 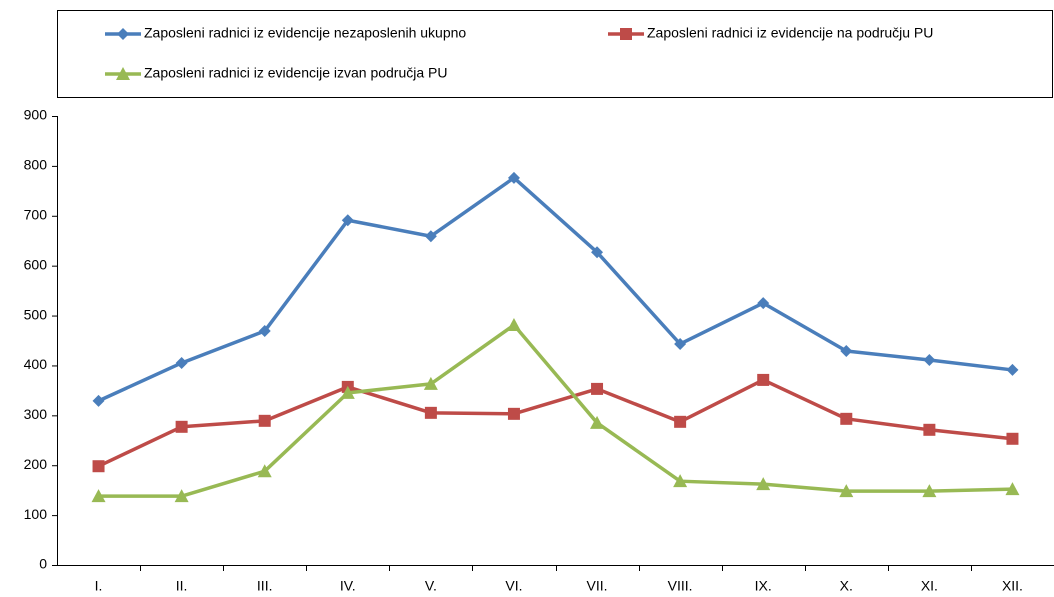 What do you see at coordinates (265, 586) in the screenshot?
I see `x-tick-label: III.` at bounding box center [265, 586].